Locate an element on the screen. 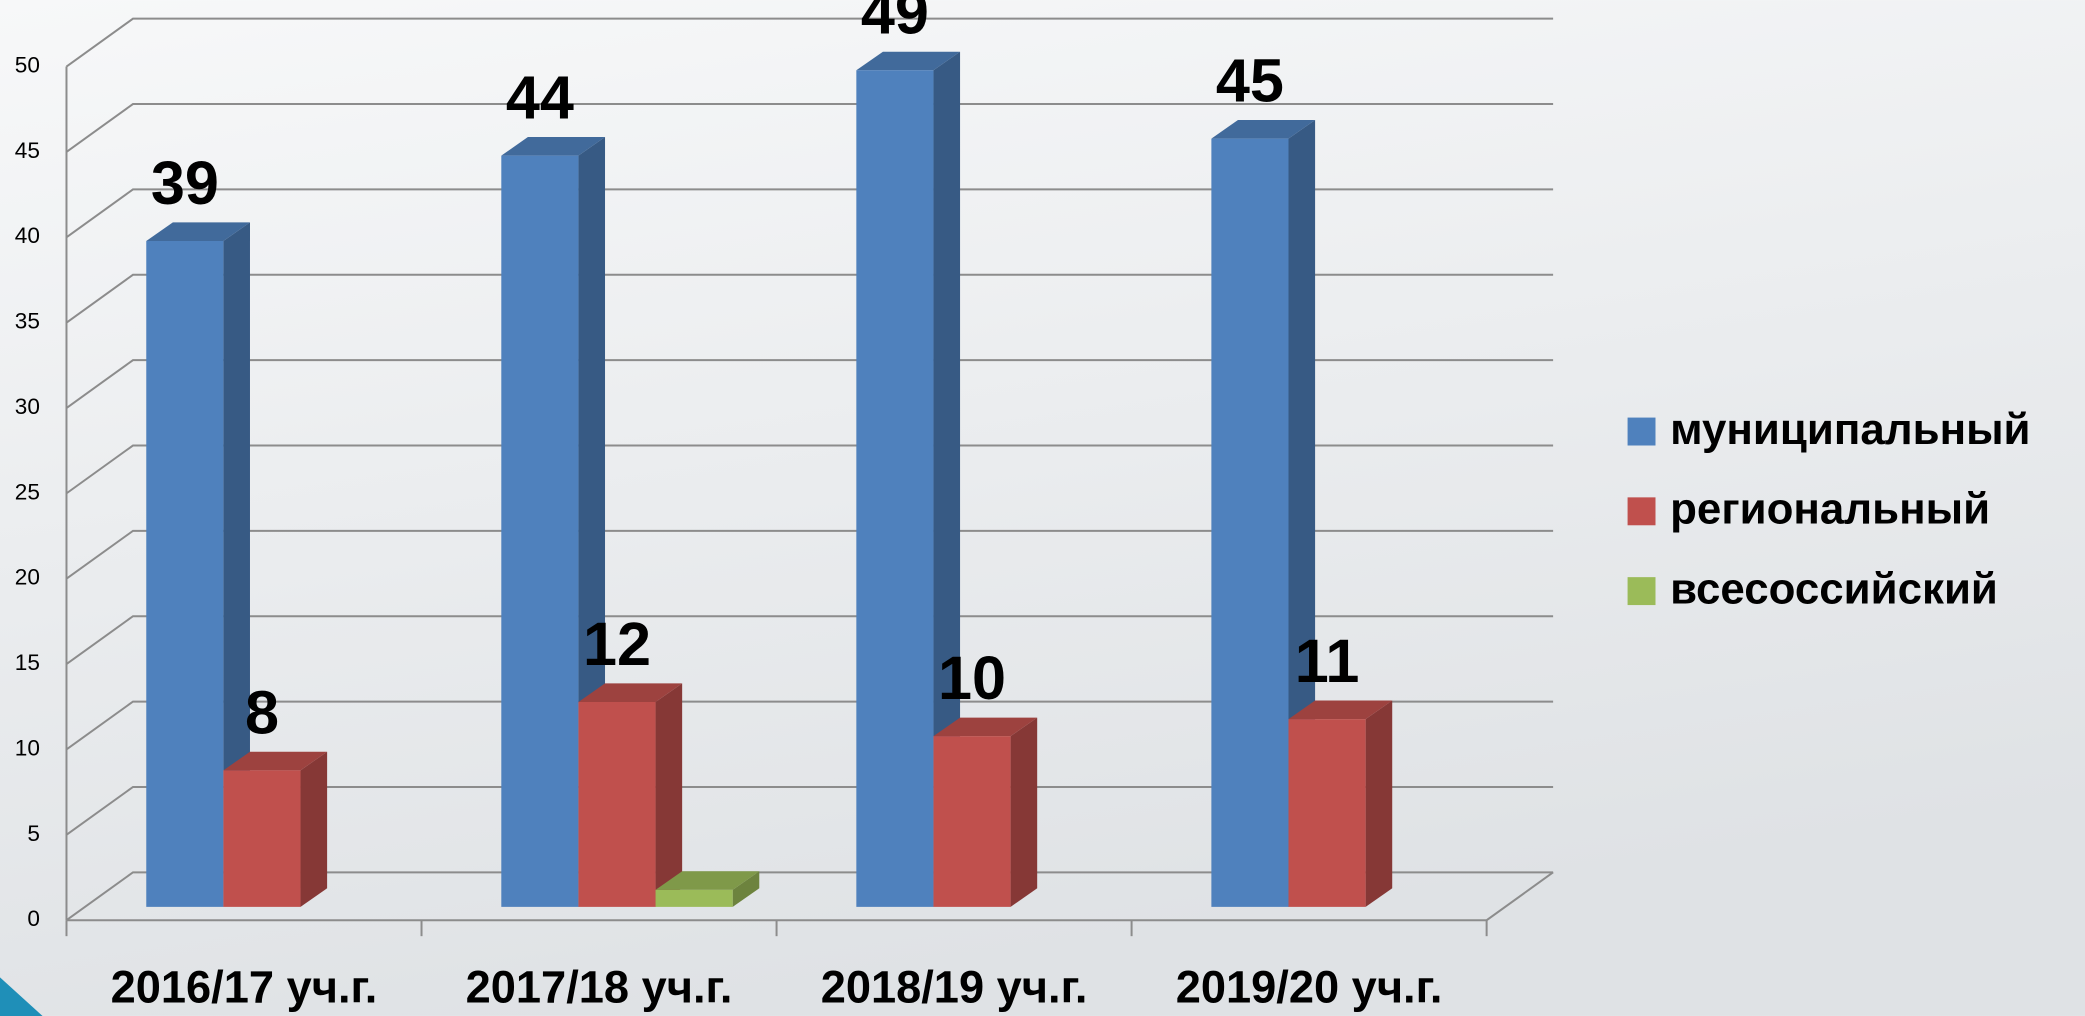 This screenshot has height=1016, width=2085. data-label: 49 is located at coordinates (895, 23).